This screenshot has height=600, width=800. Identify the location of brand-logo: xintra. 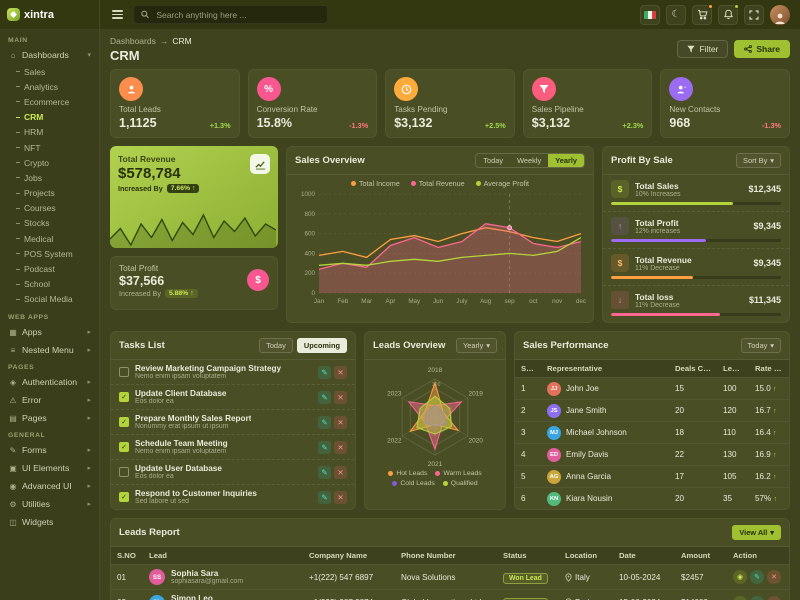
(49, 15).